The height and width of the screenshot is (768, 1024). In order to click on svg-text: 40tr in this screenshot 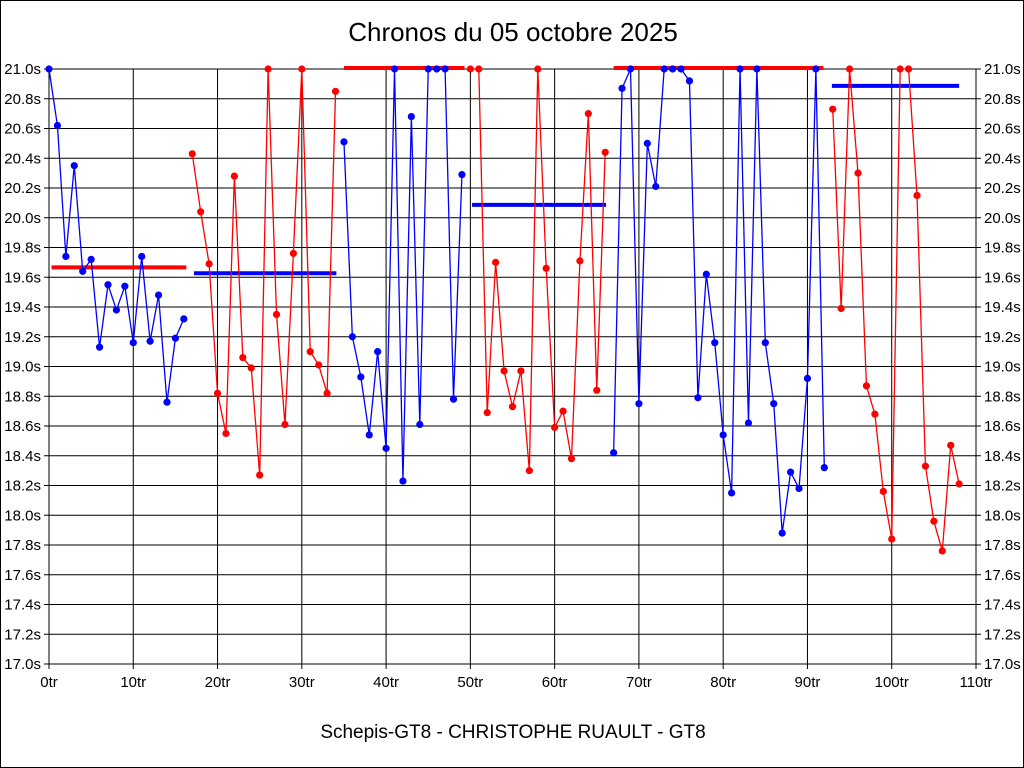, I will do `click(386, 682)`.